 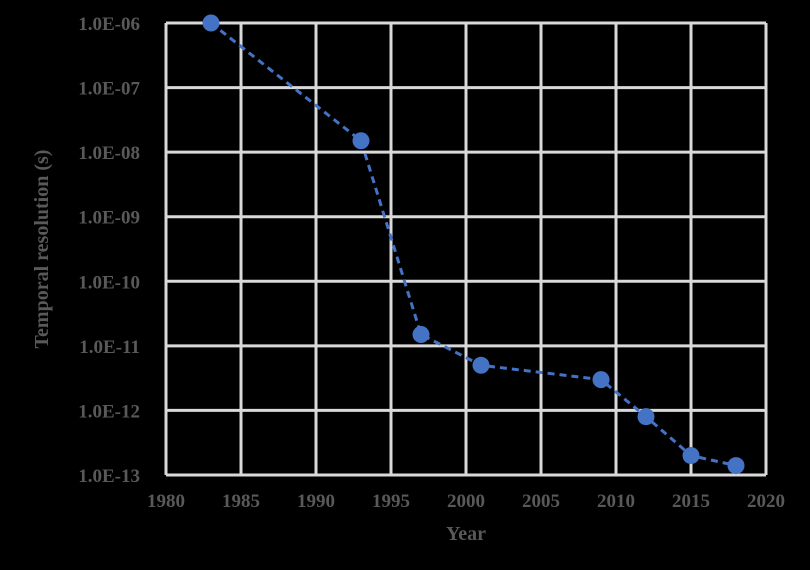 I want to click on x-tick-label: 1995, so click(x=391, y=501).